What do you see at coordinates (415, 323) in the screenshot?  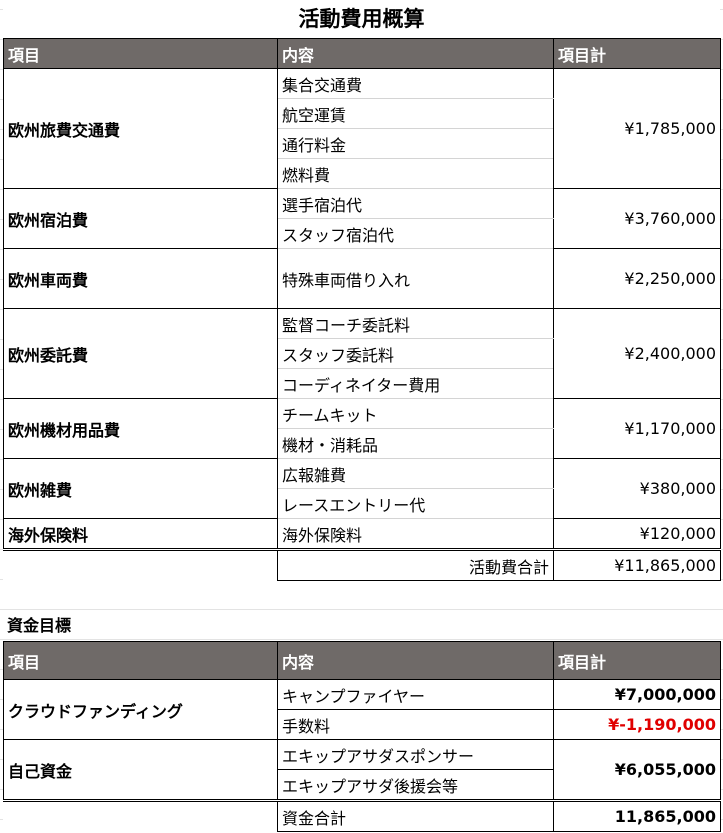 I see `content-cell: 監督コーチ委託料` at bounding box center [415, 323].